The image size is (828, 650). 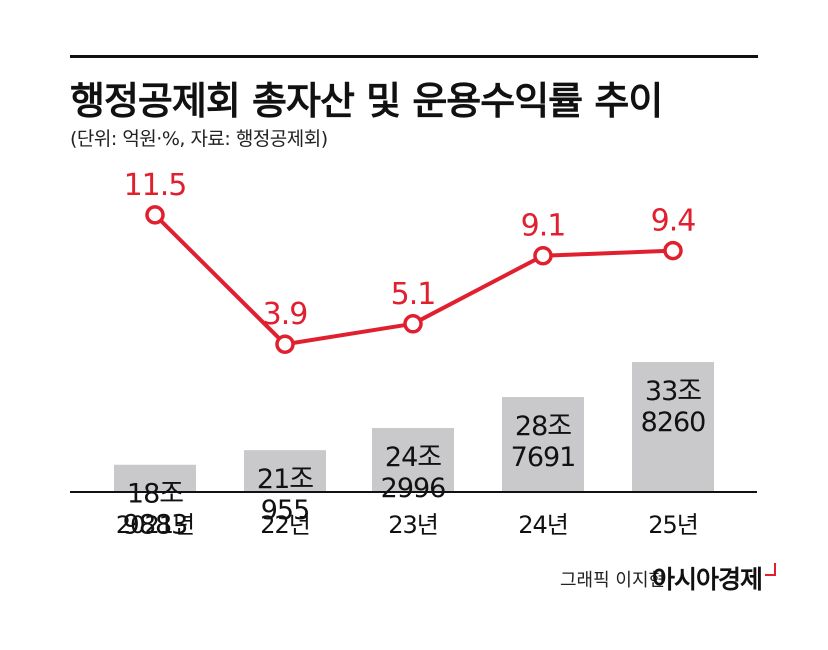 What do you see at coordinates (673, 525) in the screenshot?
I see `x-tick-label: 25년` at bounding box center [673, 525].